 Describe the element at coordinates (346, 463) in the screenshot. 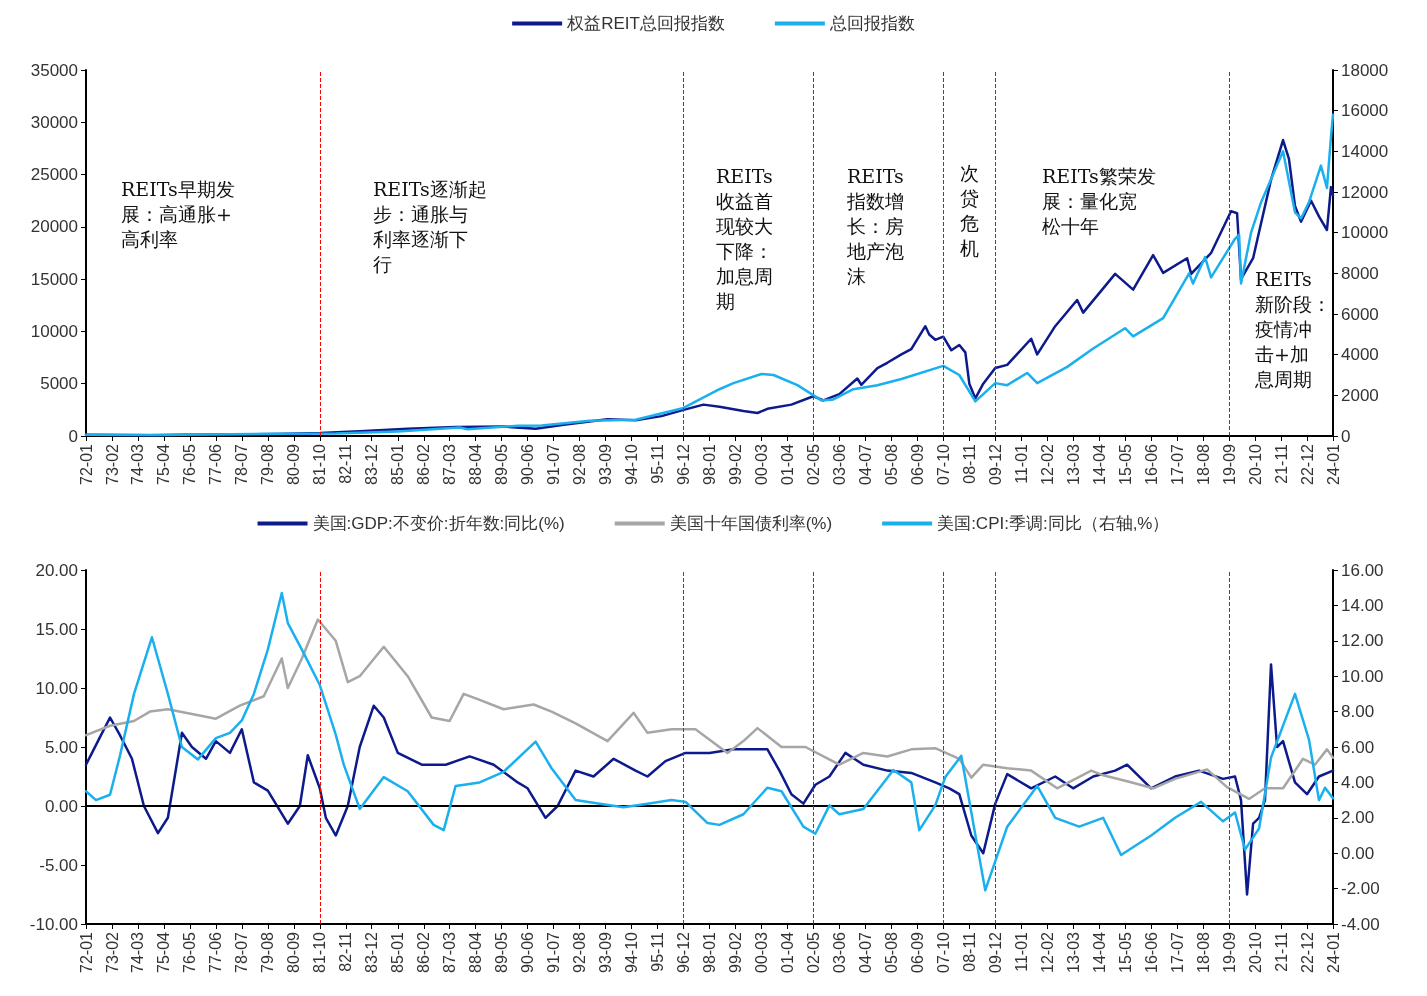

I see `x-tick-label: 82-11` at that location.